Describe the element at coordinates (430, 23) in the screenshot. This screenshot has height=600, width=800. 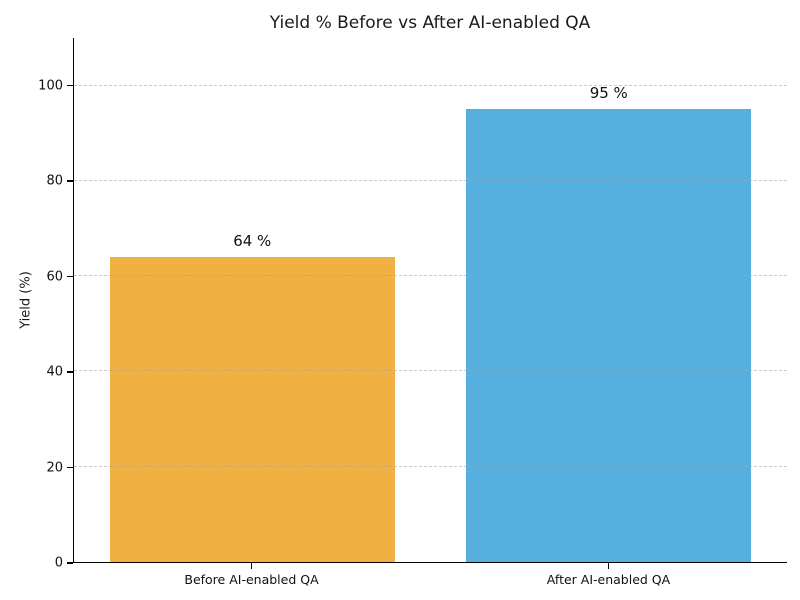
I see `chart-title: Yield % Before vs After AI-enabled QA` at that location.